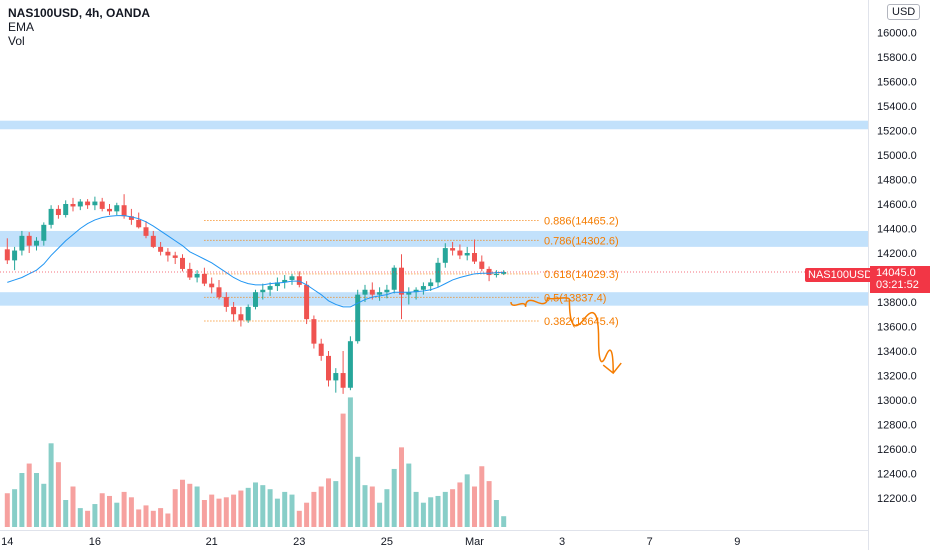 The height and width of the screenshot is (556, 932). I want to click on time-tick-6: 3, so click(562, 542).